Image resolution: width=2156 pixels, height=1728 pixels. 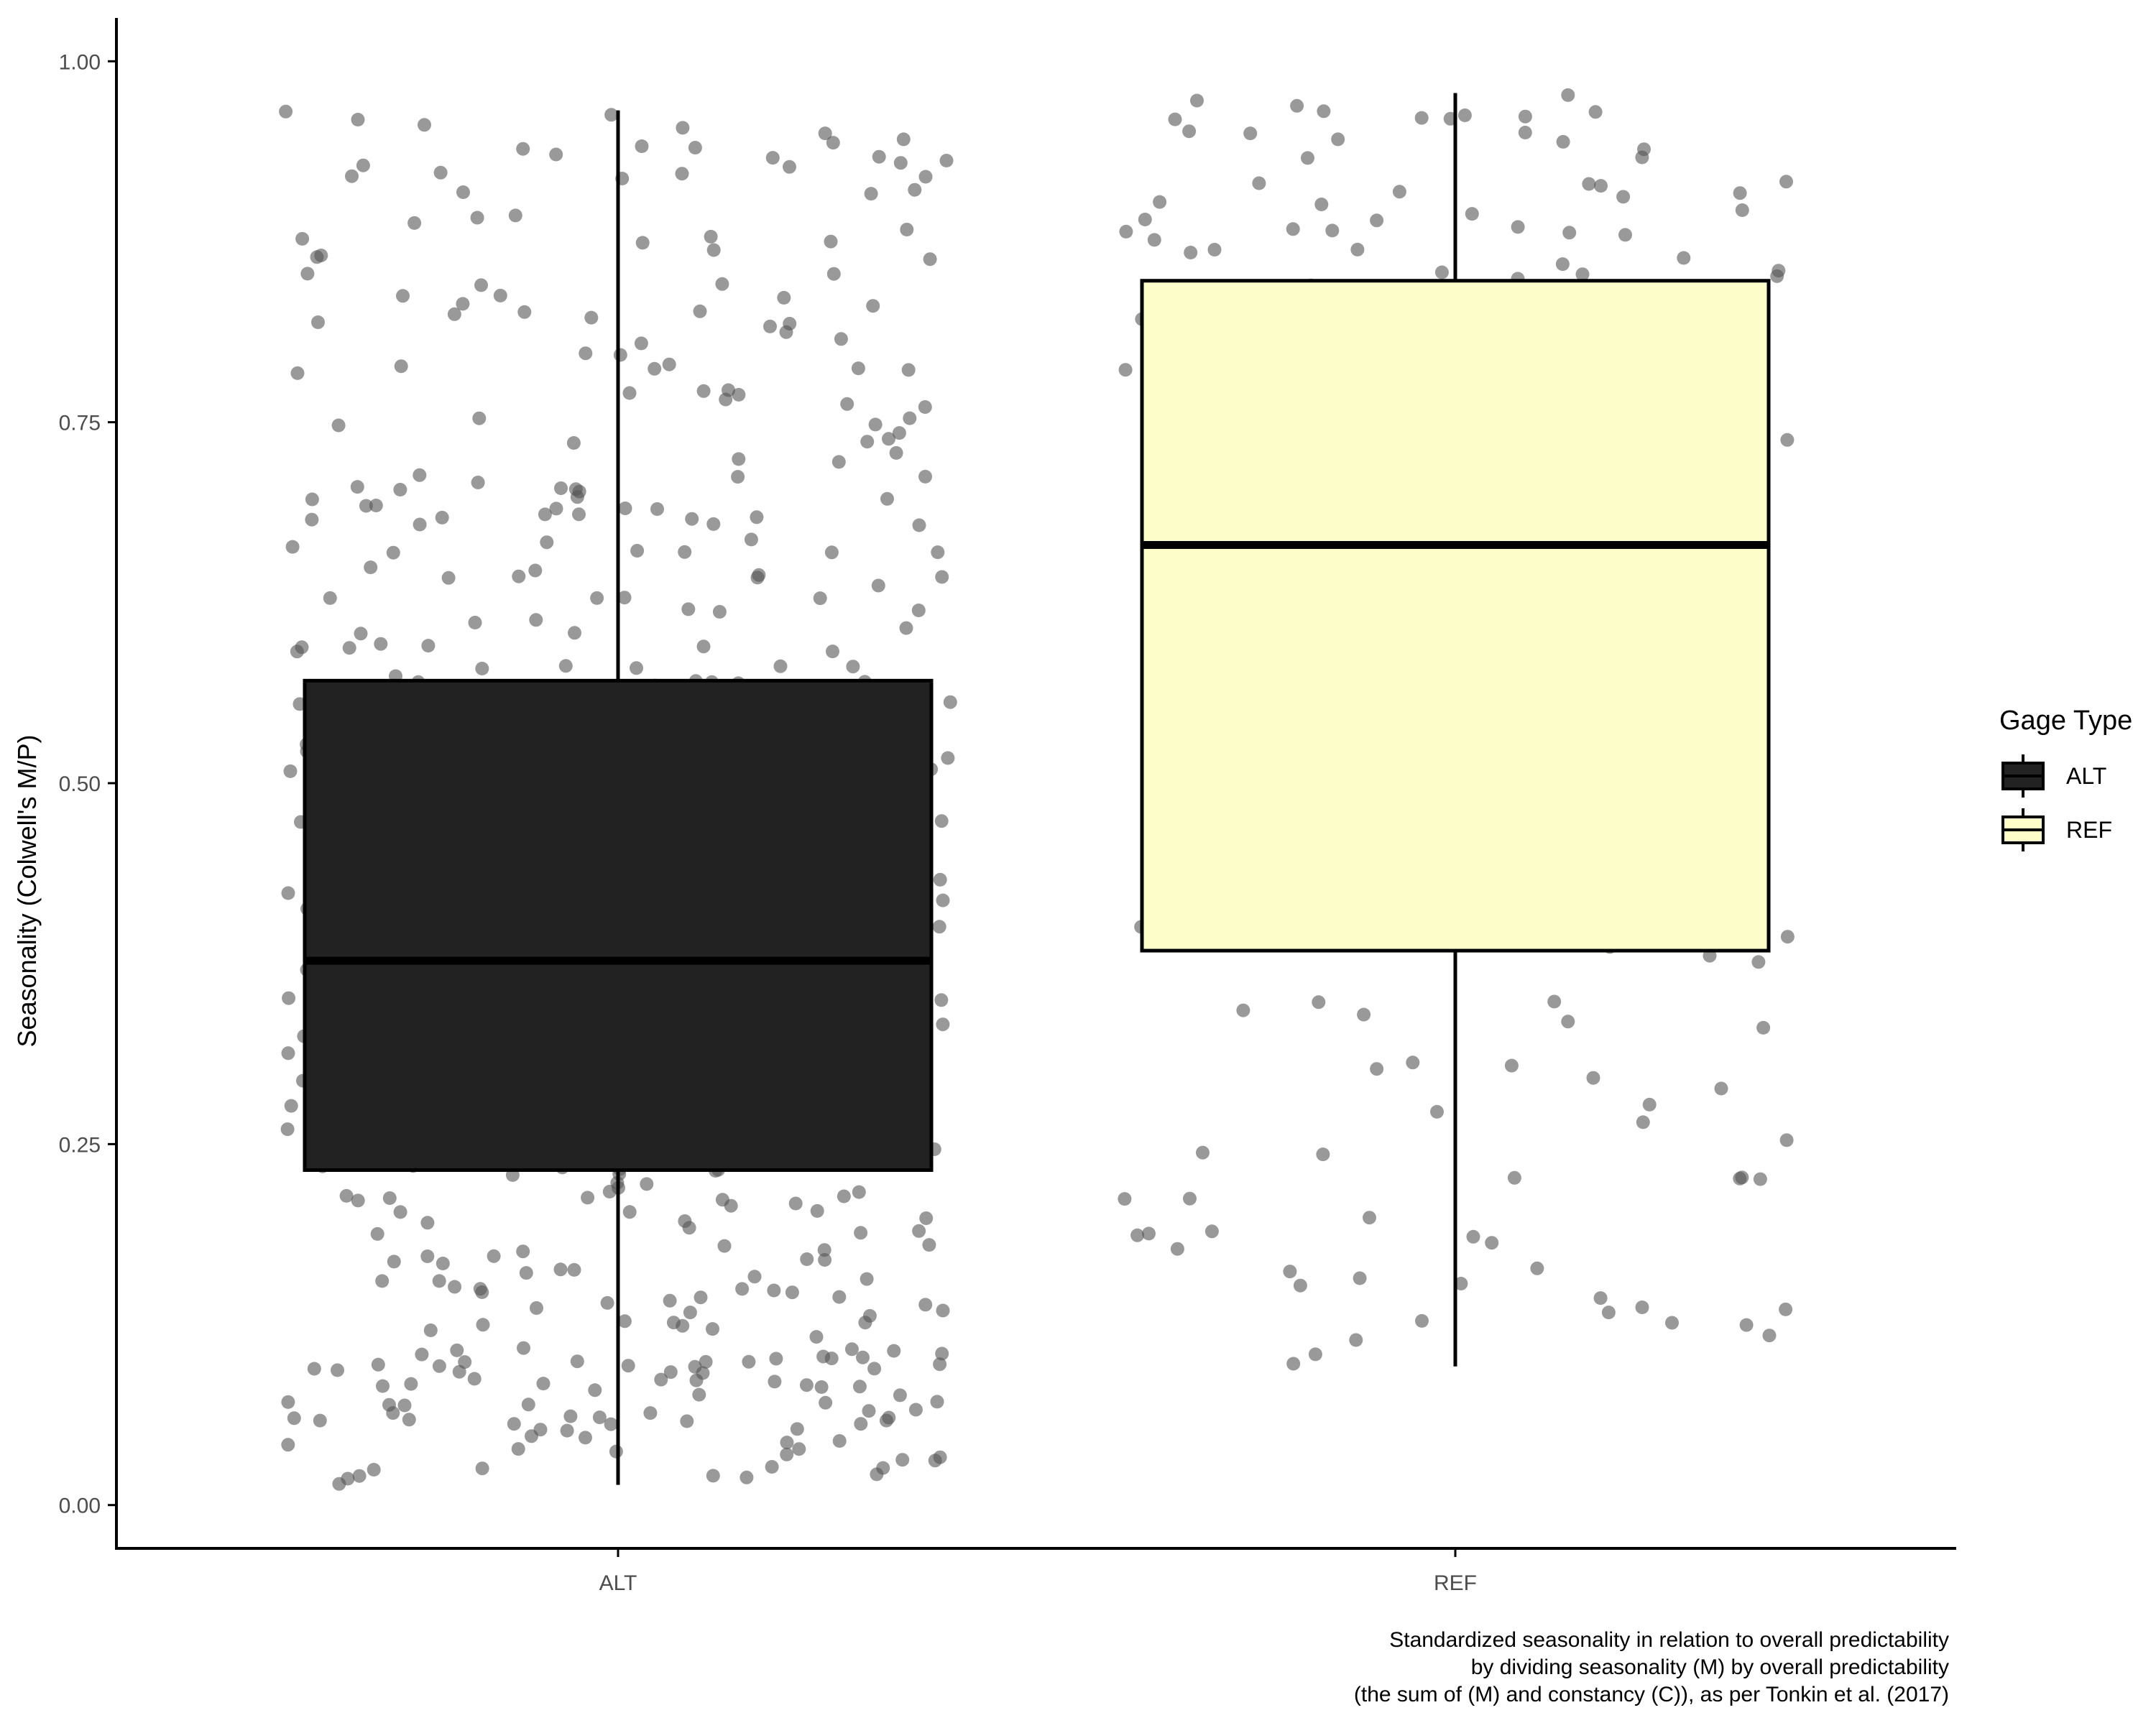 I want to click on x-ticks-layer: ALT REF, so click(x=1038, y=1572).